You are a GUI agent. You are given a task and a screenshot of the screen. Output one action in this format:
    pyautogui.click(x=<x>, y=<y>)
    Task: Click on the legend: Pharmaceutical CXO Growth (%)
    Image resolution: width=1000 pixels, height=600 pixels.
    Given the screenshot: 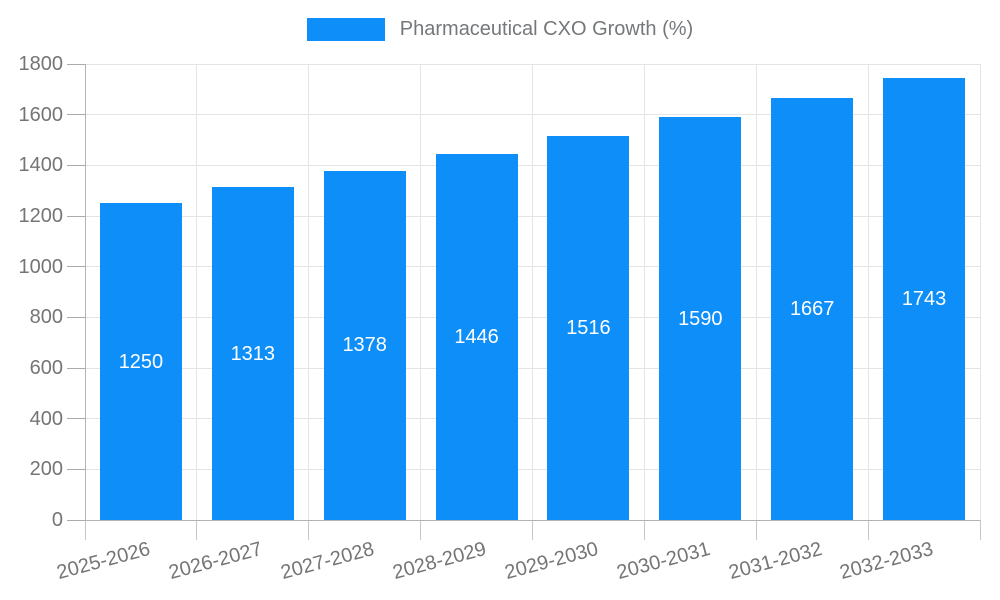 What is the action you would take?
    pyautogui.click(x=500, y=29)
    